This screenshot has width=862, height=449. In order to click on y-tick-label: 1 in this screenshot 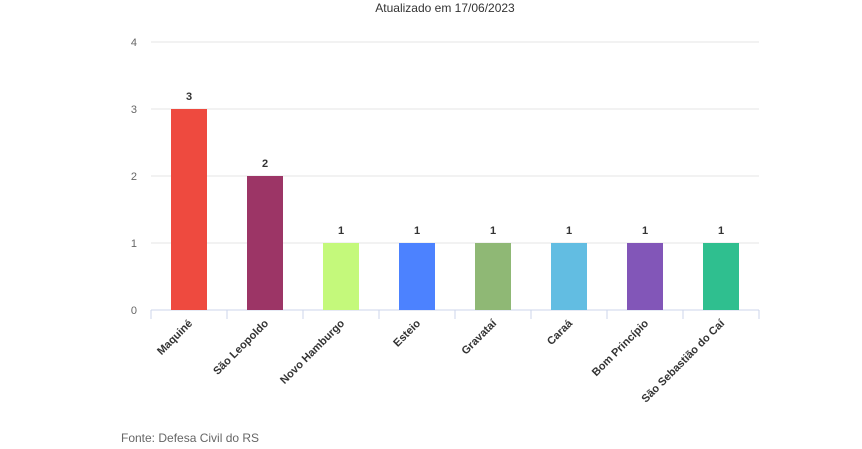, I will do `click(134, 244)`.